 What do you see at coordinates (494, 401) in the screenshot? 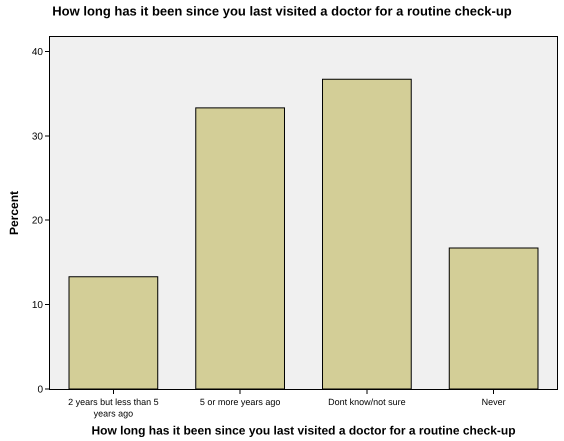
I see `x-tick-label: Never` at bounding box center [494, 401].